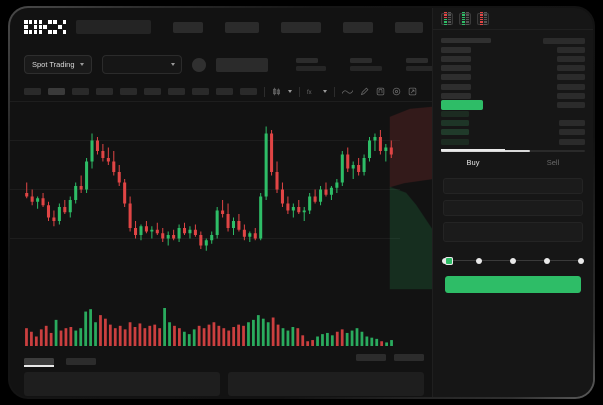 The image size is (603, 405). I want to click on percent-slider-handle, so click(449, 260).